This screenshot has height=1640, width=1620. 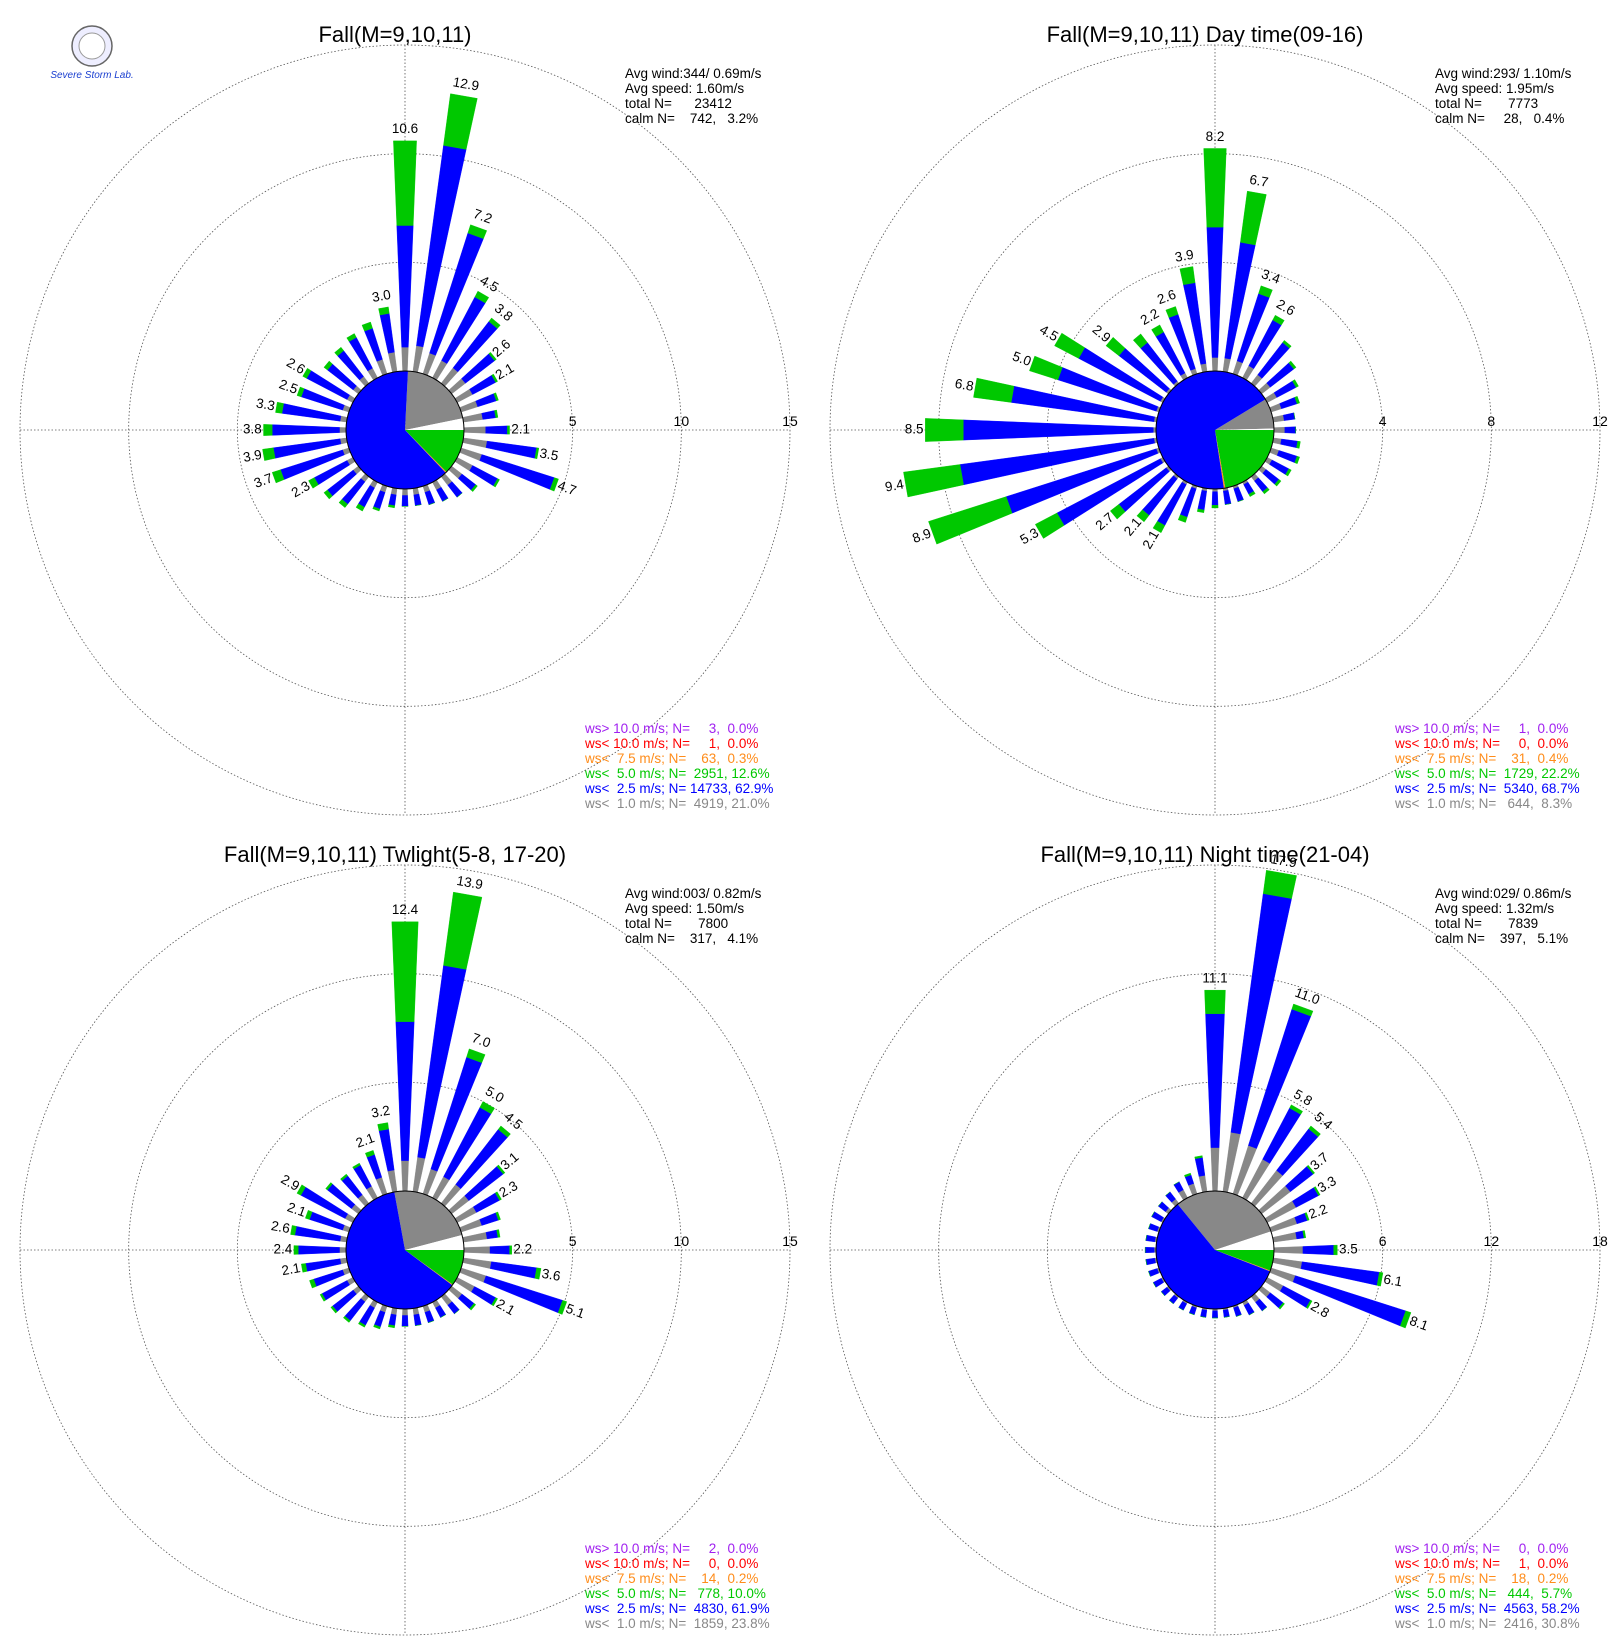 What do you see at coordinates (405, 909) in the screenshot?
I see `value-label: 12.4` at bounding box center [405, 909].